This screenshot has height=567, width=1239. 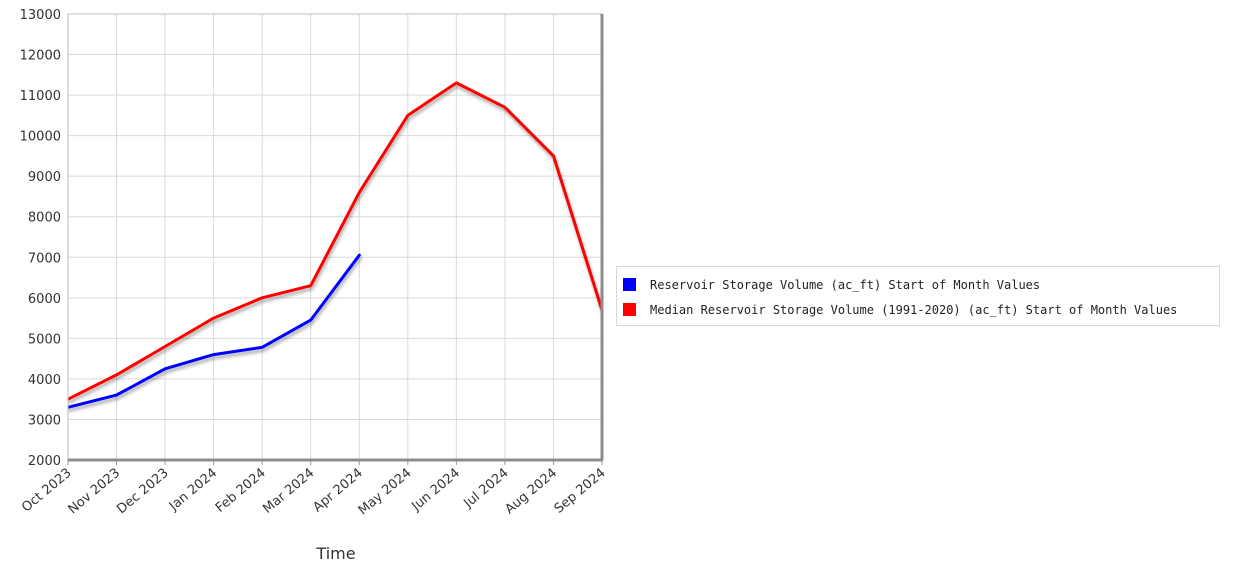 I want to click on y-tick-label: 7000, so click(x=44, y=258).